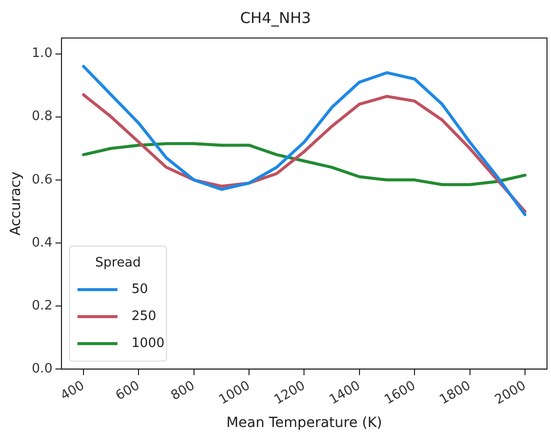 The height and width of the screenshot is (440, 551). I want to click on legend-label: 250, so click(143, 316).